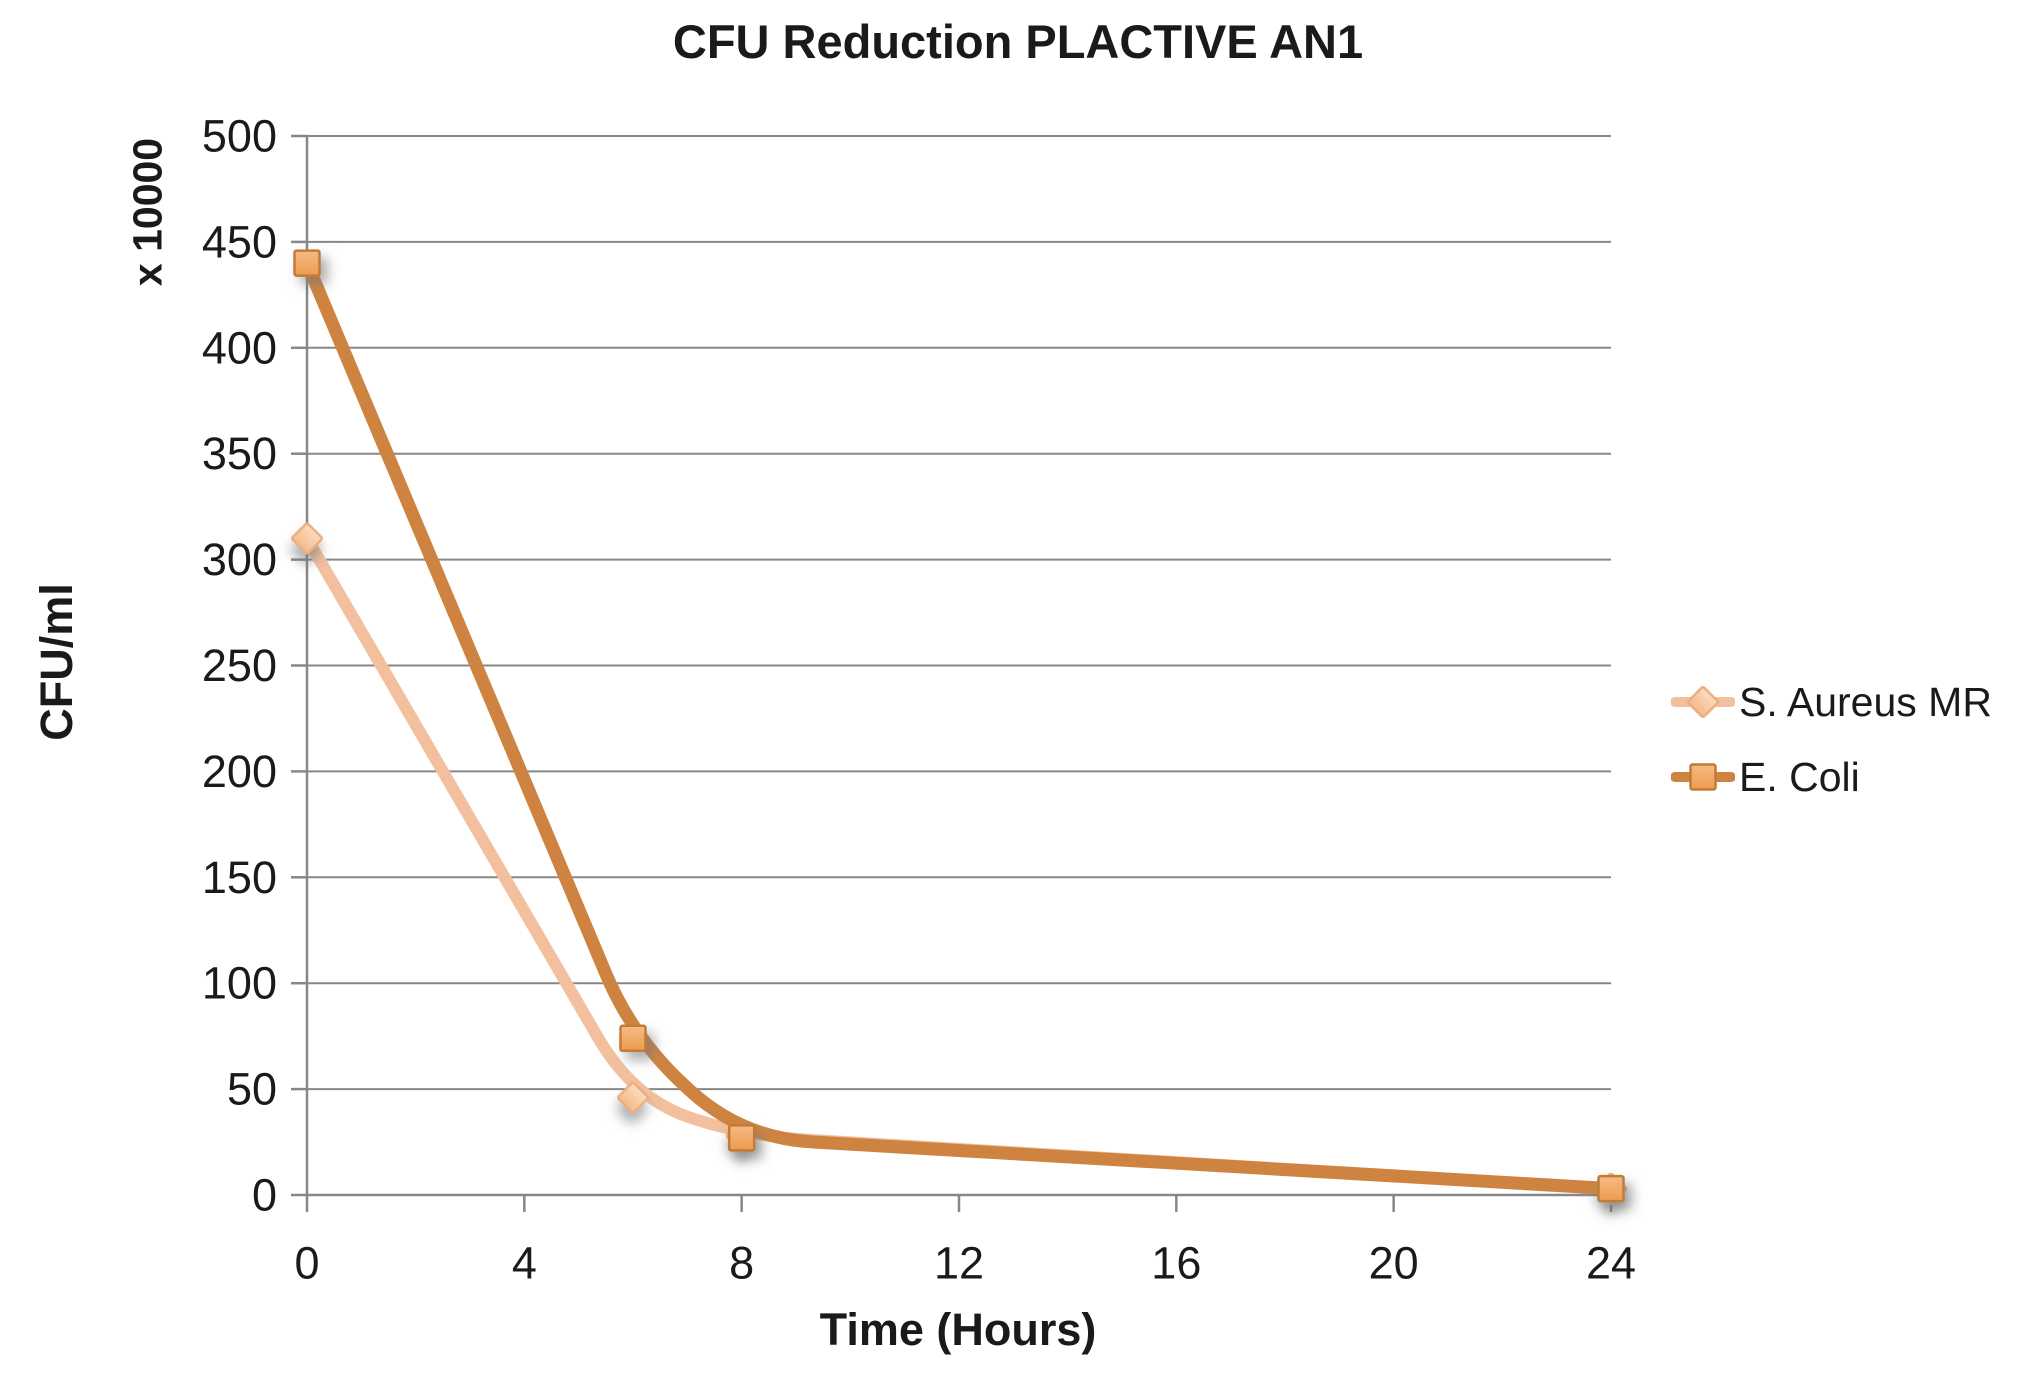 This screenshot has height=1384, width=2036. I want to click on x-tick-label: 0, so click(306, 1263).